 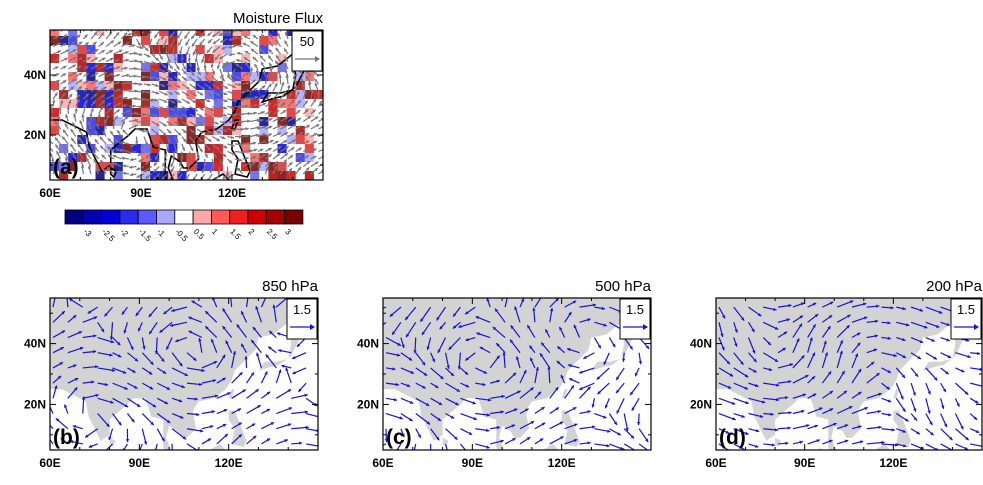 I want to click on colorbar-label: 1.5, so click(x=235, y=234).